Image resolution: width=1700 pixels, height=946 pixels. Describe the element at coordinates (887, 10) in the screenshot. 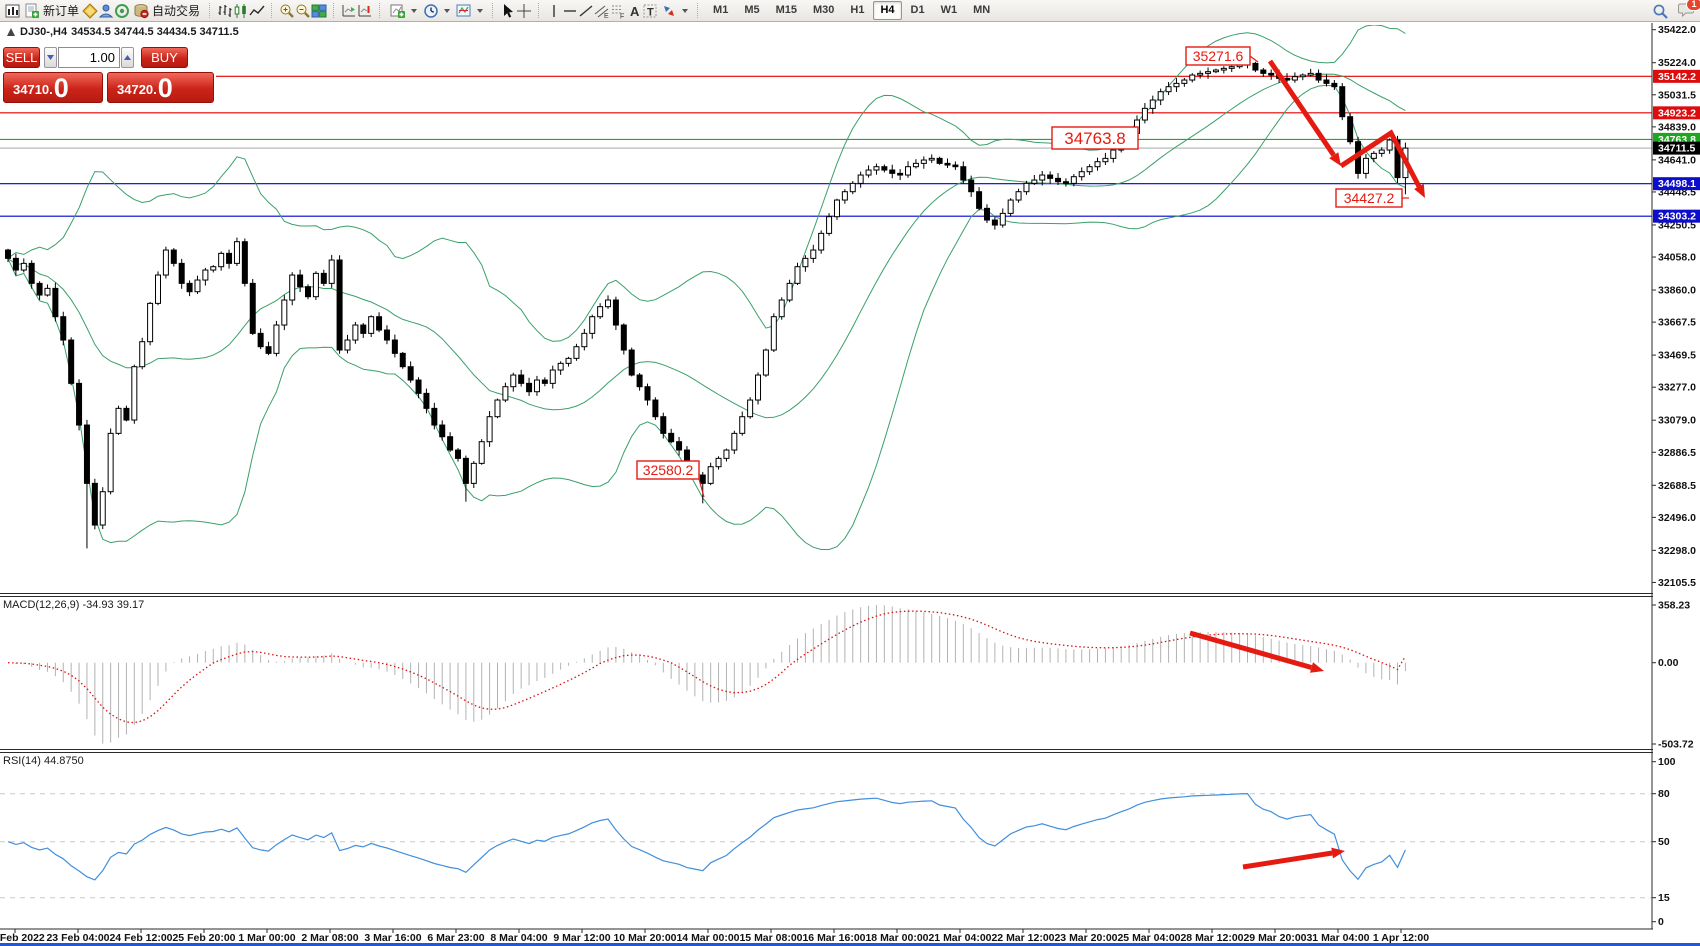

I see `timeframe-button-h4: H4` at that location.